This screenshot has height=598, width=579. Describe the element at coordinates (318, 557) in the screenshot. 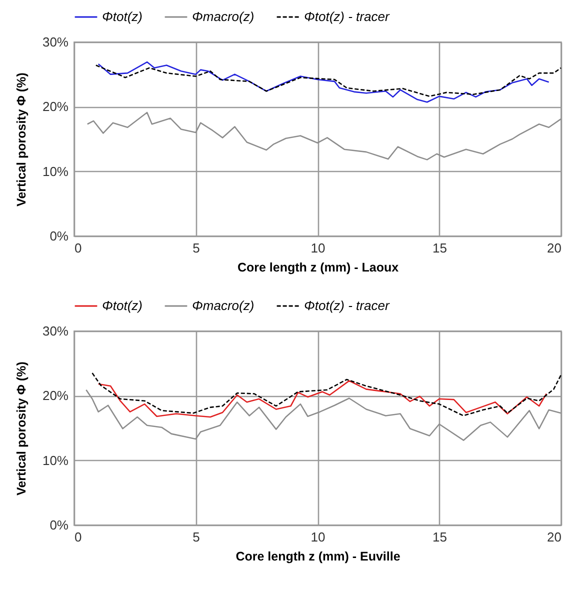

I see `x-axis-title: Core length z (mm) - Euville` at that location.